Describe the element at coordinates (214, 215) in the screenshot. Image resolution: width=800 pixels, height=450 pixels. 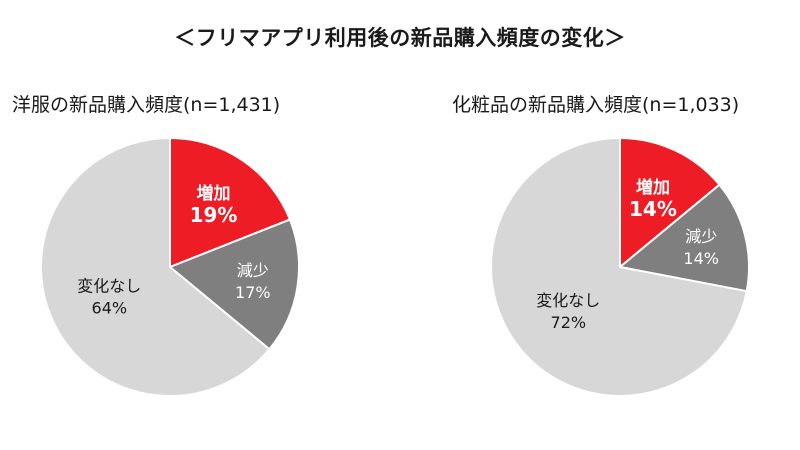
I see `slice-value-label: 19%` at that location.